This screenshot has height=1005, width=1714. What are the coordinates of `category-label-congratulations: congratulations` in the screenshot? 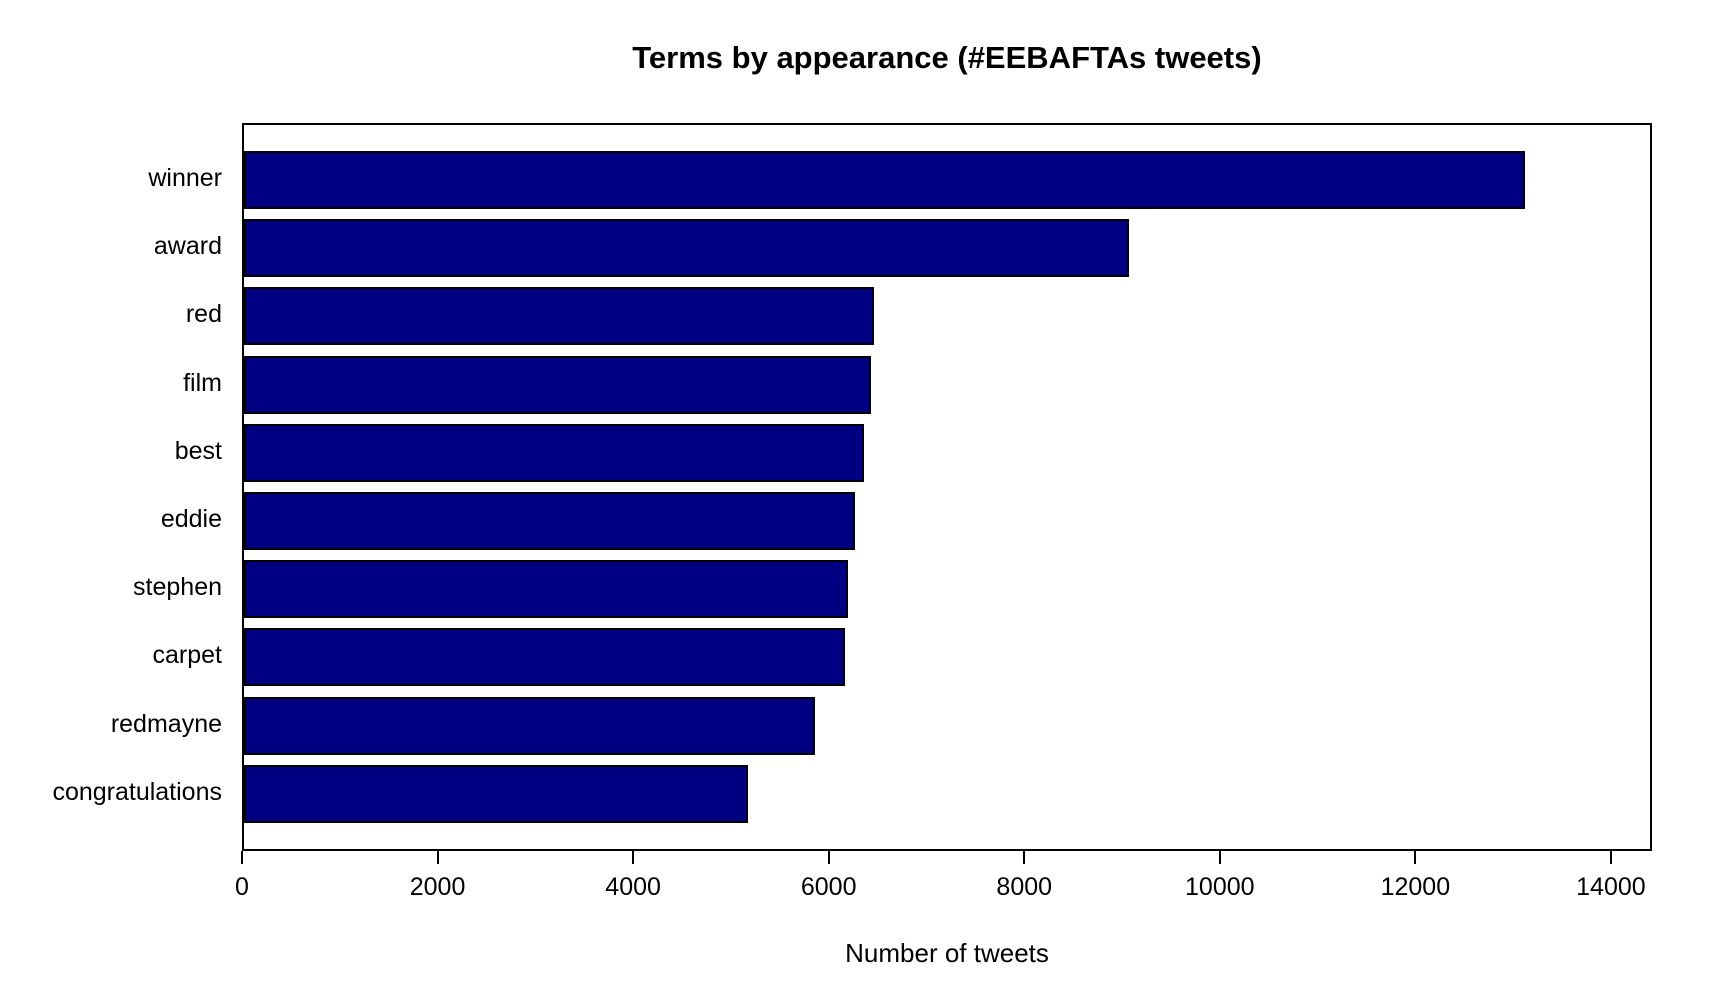 It's located at (137, 791).